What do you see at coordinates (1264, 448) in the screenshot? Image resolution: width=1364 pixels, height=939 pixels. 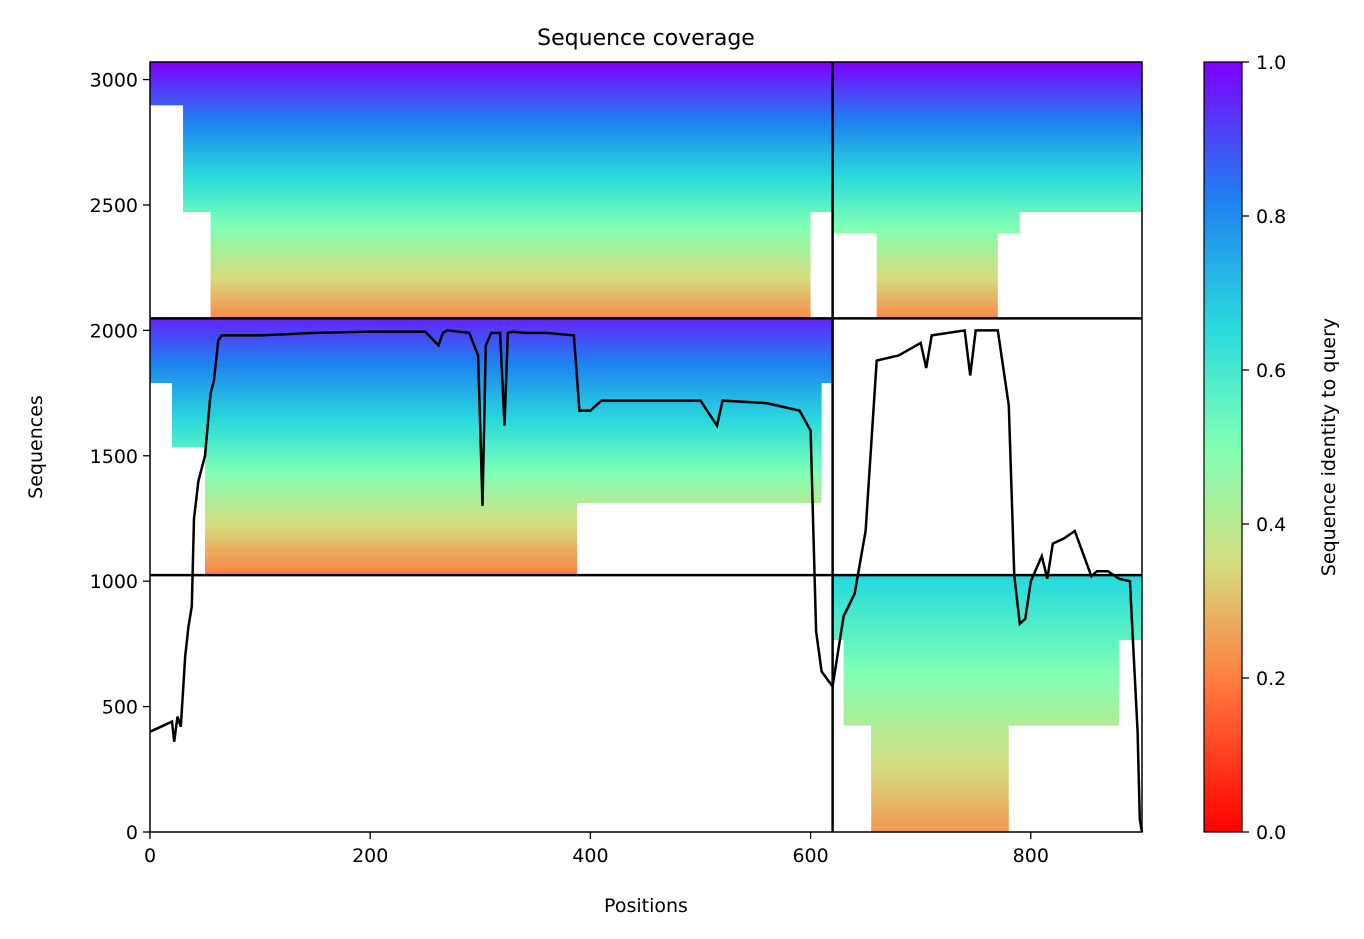 I see `colorbar-ticks: 0.0 0.2 0.4 0.6 0.8 1.0` at bounding box center [1264, 448].